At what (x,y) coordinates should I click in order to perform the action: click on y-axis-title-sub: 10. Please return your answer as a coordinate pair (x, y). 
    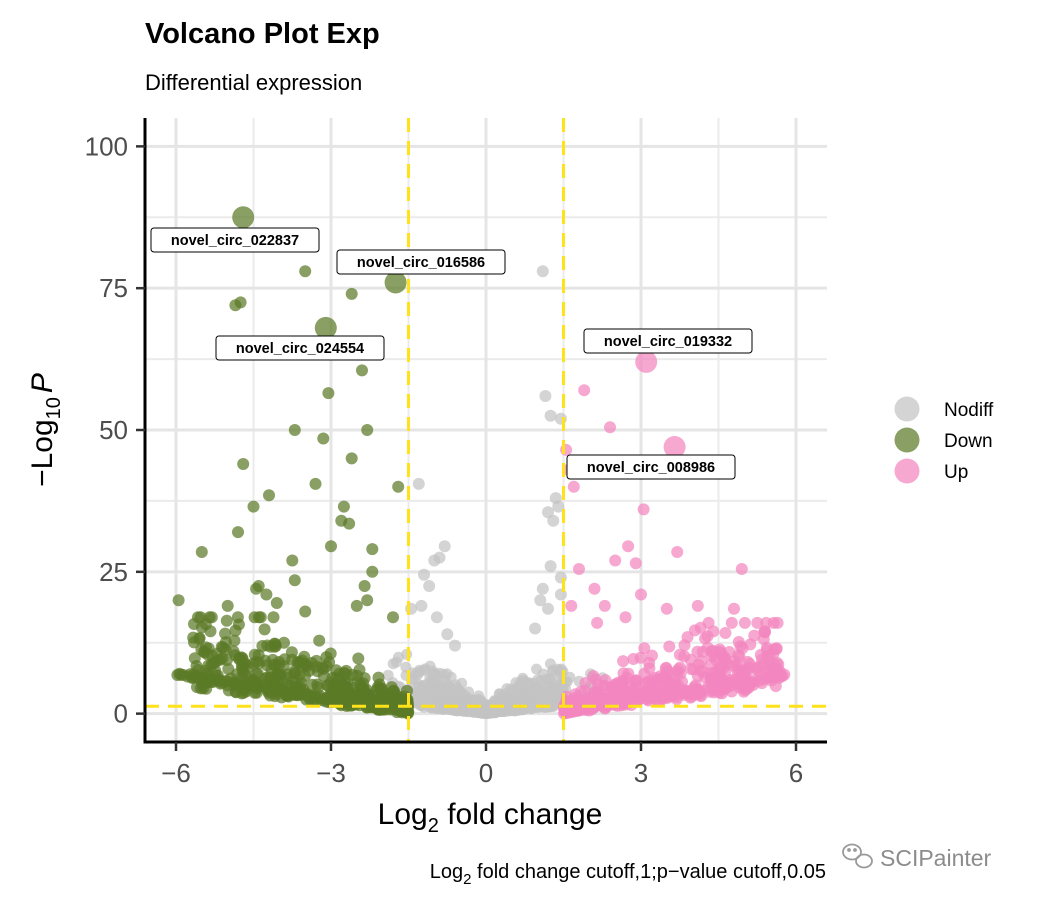
    Looking at the image, I should click on (54, 408).